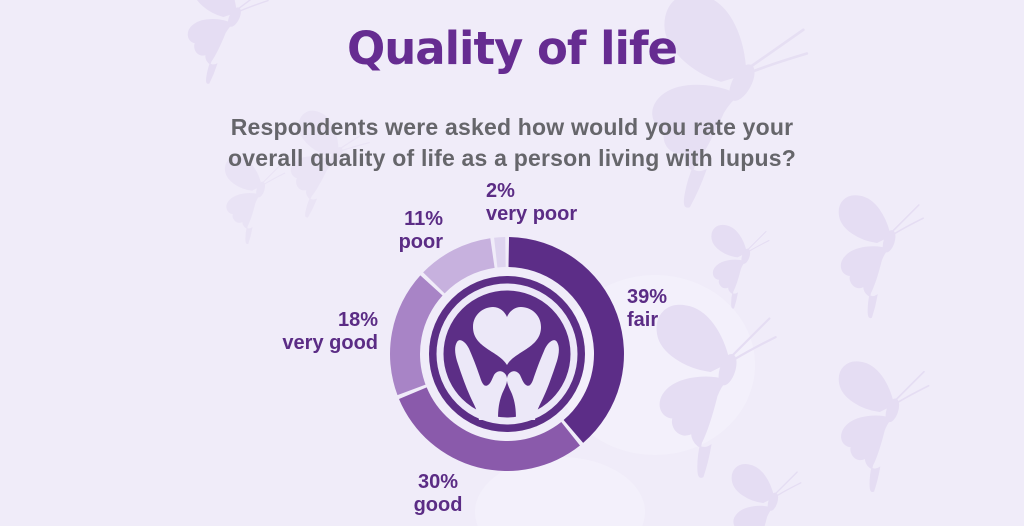 This screenshot has height=526, width=1024. What do you see at coordinates (416, 335) in the screenshot?
I see `donut-segment-very-good` at bounding box center [416, 335].